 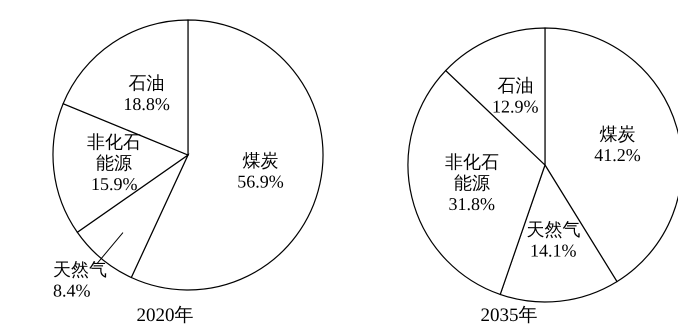 What do you see at coordinates (71, 290) in the screenshot?
I see `data-label: 8.4%` at bounding box center [71, 290].